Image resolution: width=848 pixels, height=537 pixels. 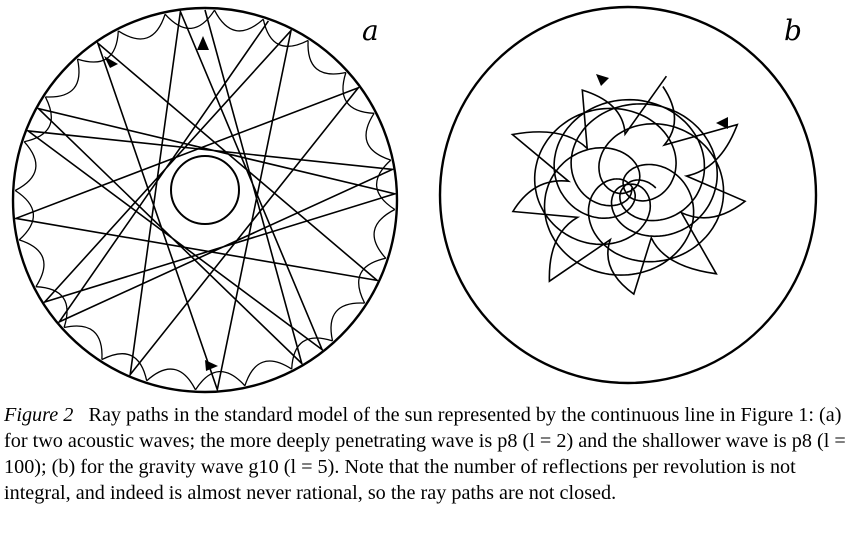 I want to click on ray-direction-arrows-a, so click(x=161, y=203).